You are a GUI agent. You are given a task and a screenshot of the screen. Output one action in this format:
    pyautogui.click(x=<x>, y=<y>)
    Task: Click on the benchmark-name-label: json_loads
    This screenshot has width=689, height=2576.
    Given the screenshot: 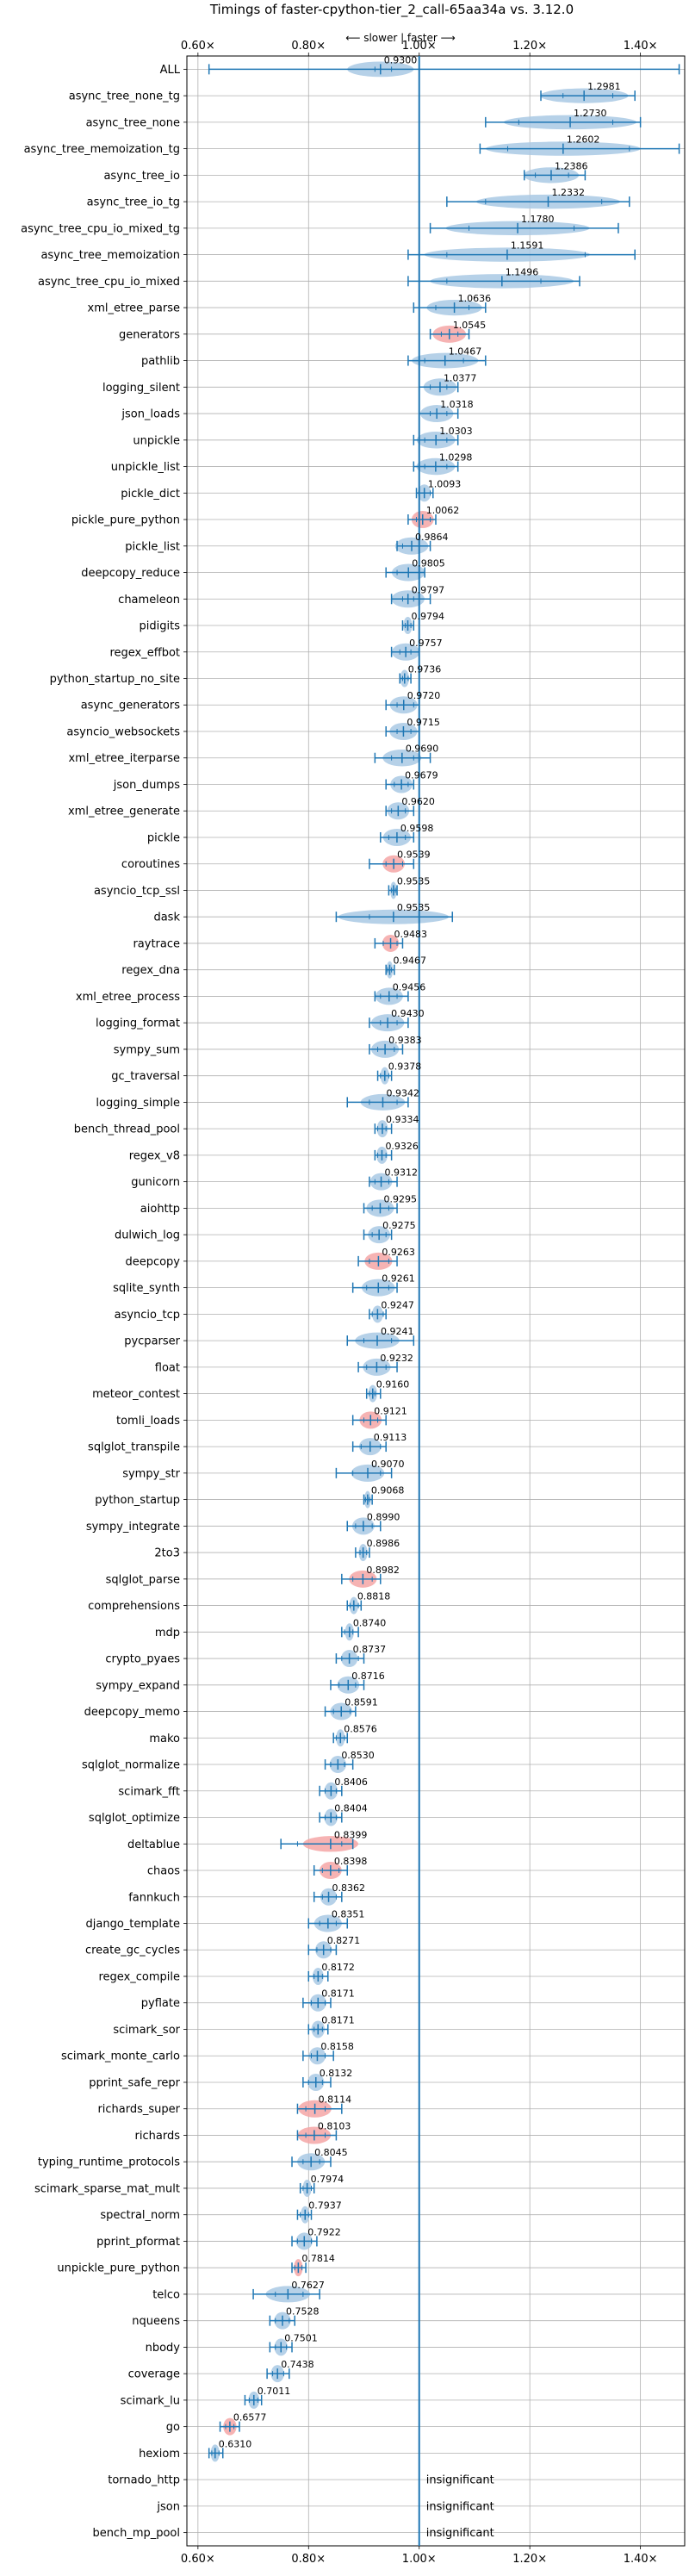 What is the action you would take?
    pyautogui.click(x=150, y=415)
    